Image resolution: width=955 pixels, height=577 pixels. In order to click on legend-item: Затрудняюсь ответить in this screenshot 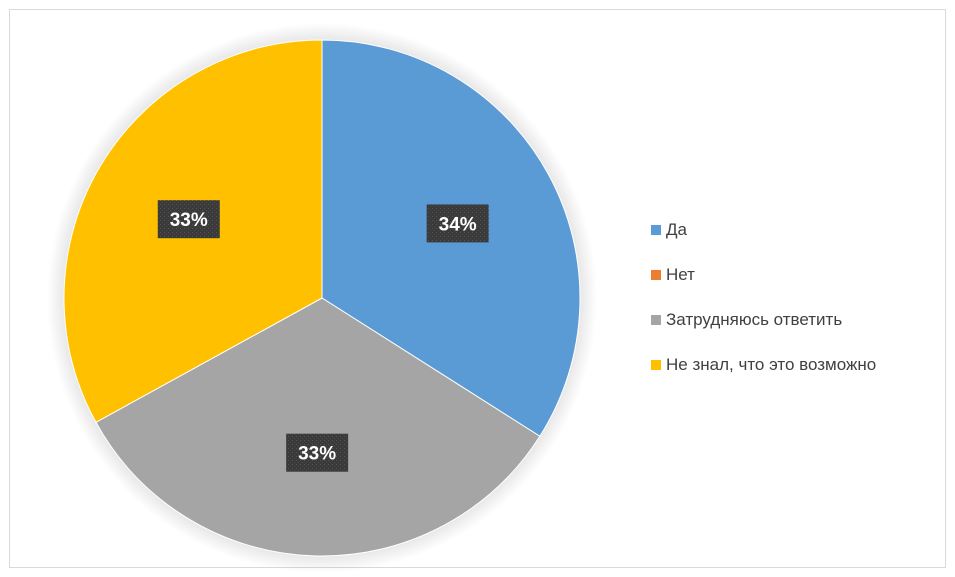, I will do `click(763, 319)`.